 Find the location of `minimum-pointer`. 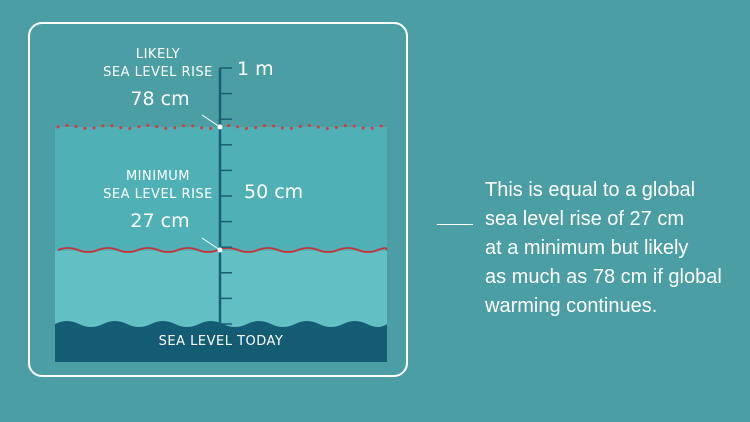

minimum-pointer is located at coordinates (211, 244).